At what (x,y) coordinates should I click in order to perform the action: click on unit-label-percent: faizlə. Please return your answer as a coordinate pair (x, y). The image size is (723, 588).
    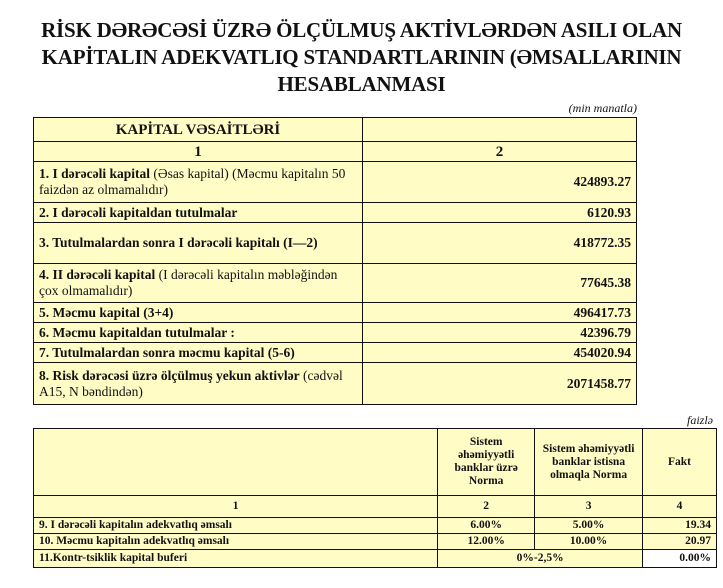
    Looking at the image, I should click on (700, 420).